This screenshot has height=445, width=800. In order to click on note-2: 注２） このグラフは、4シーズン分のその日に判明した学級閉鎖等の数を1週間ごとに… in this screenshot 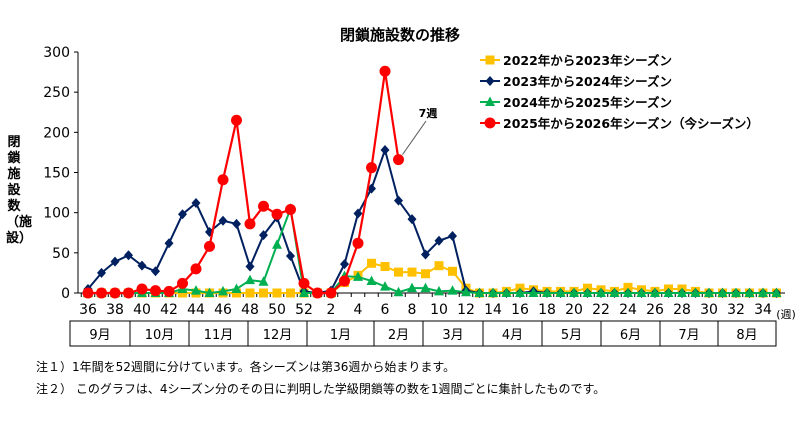, I will do `click(321, 389)`.